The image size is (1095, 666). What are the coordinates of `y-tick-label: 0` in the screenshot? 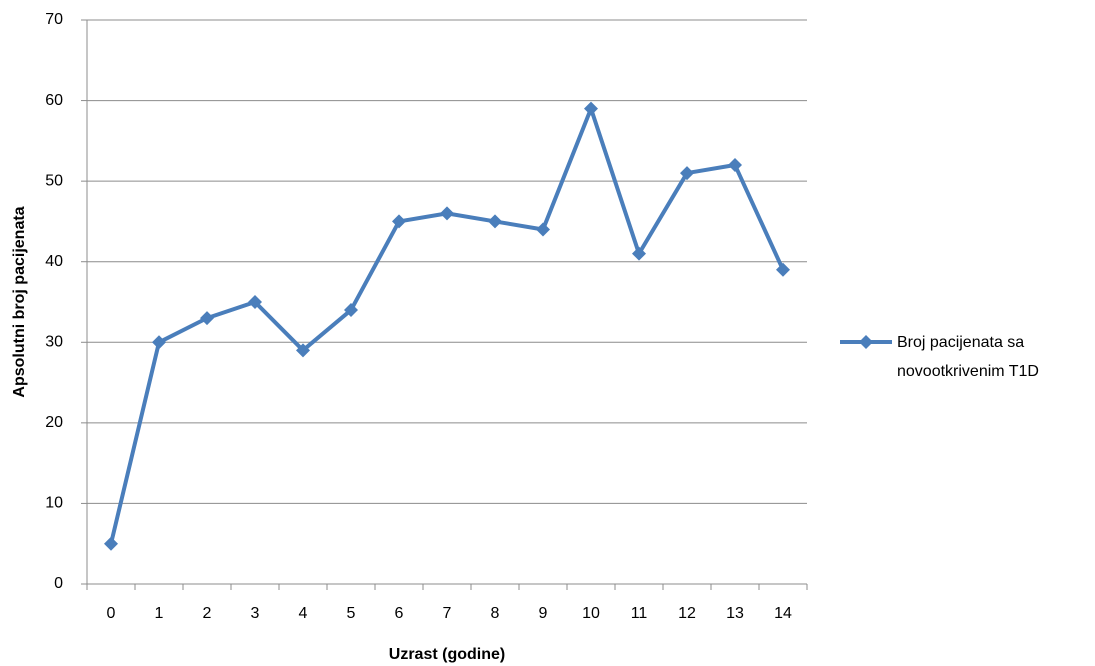 It's located at (58, 583).